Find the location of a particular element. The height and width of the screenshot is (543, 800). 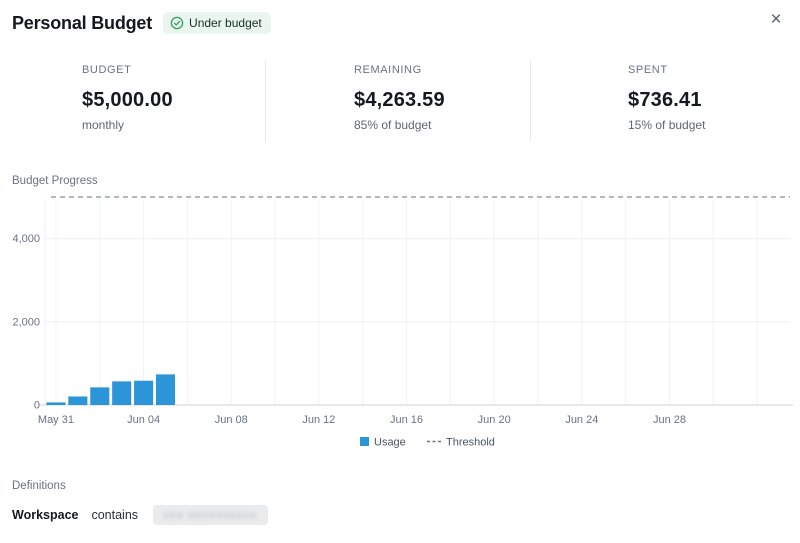

definition-operator: contains is located at coordinates (115, 515).